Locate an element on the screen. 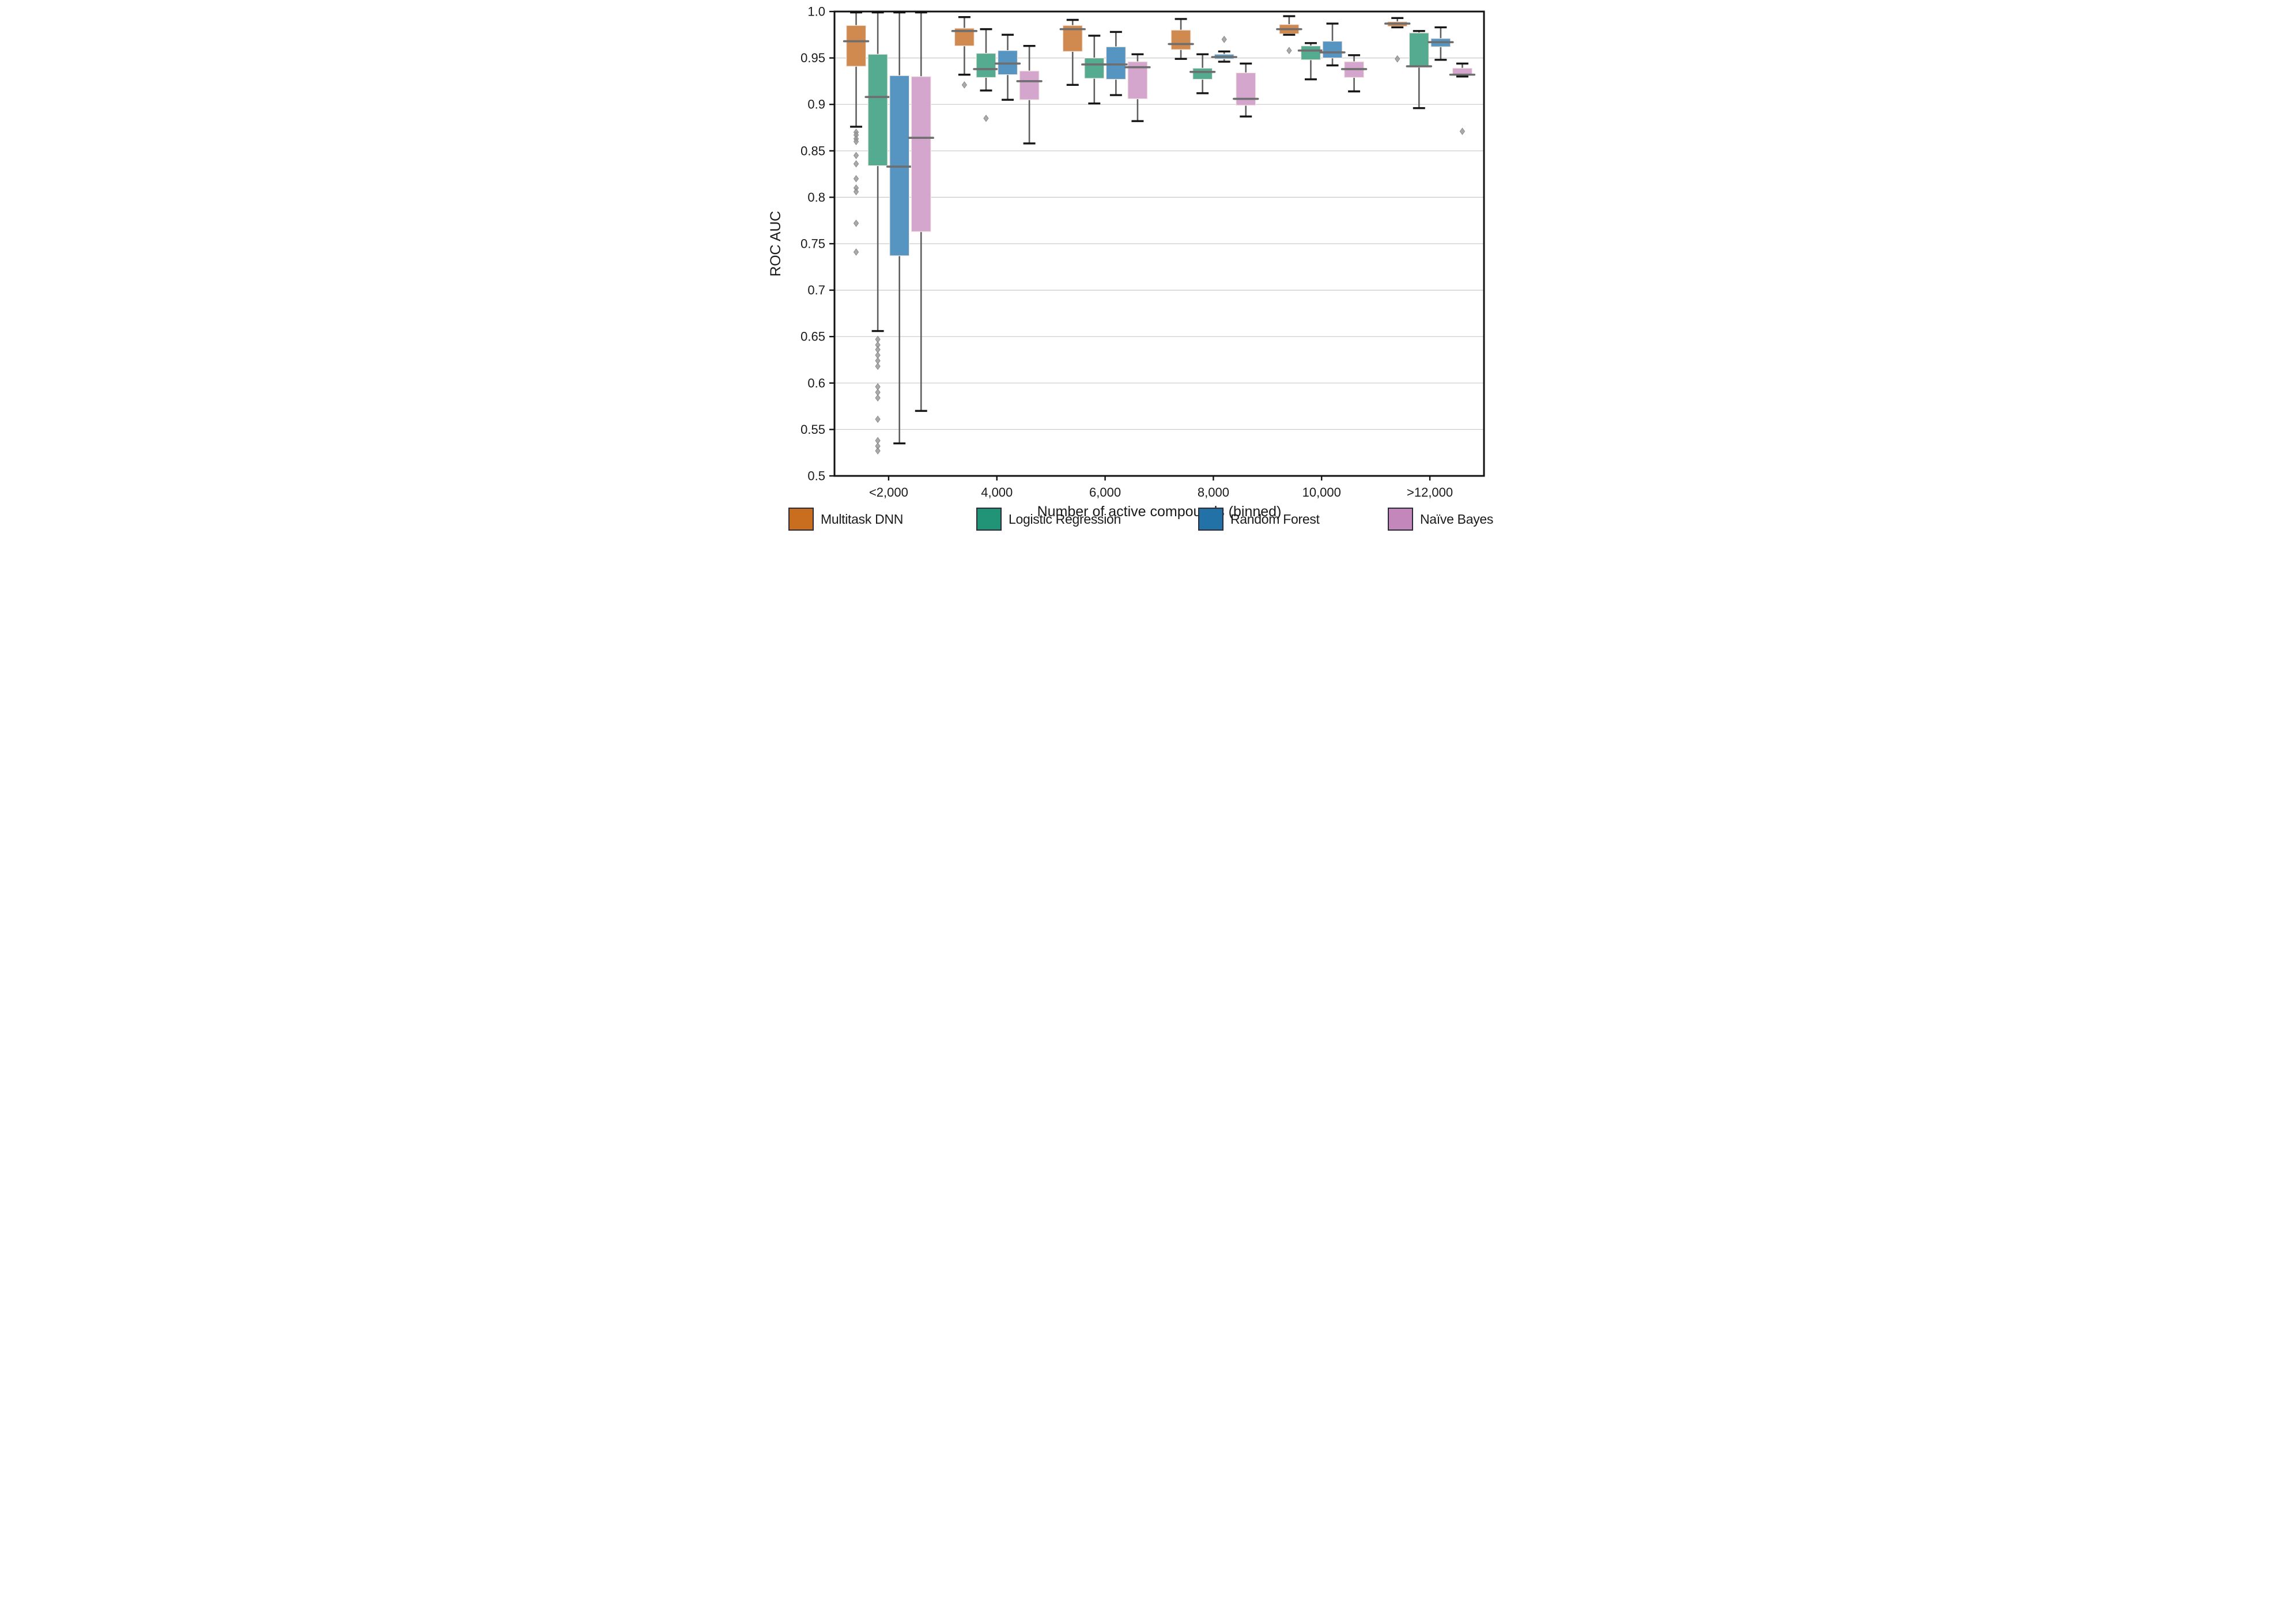  y-axis: 1.0 0.95 0.9 0.85 0.8 0.75 0.7 0.65 0.6 0.55 0.5 is located at coordinates (817, 244).